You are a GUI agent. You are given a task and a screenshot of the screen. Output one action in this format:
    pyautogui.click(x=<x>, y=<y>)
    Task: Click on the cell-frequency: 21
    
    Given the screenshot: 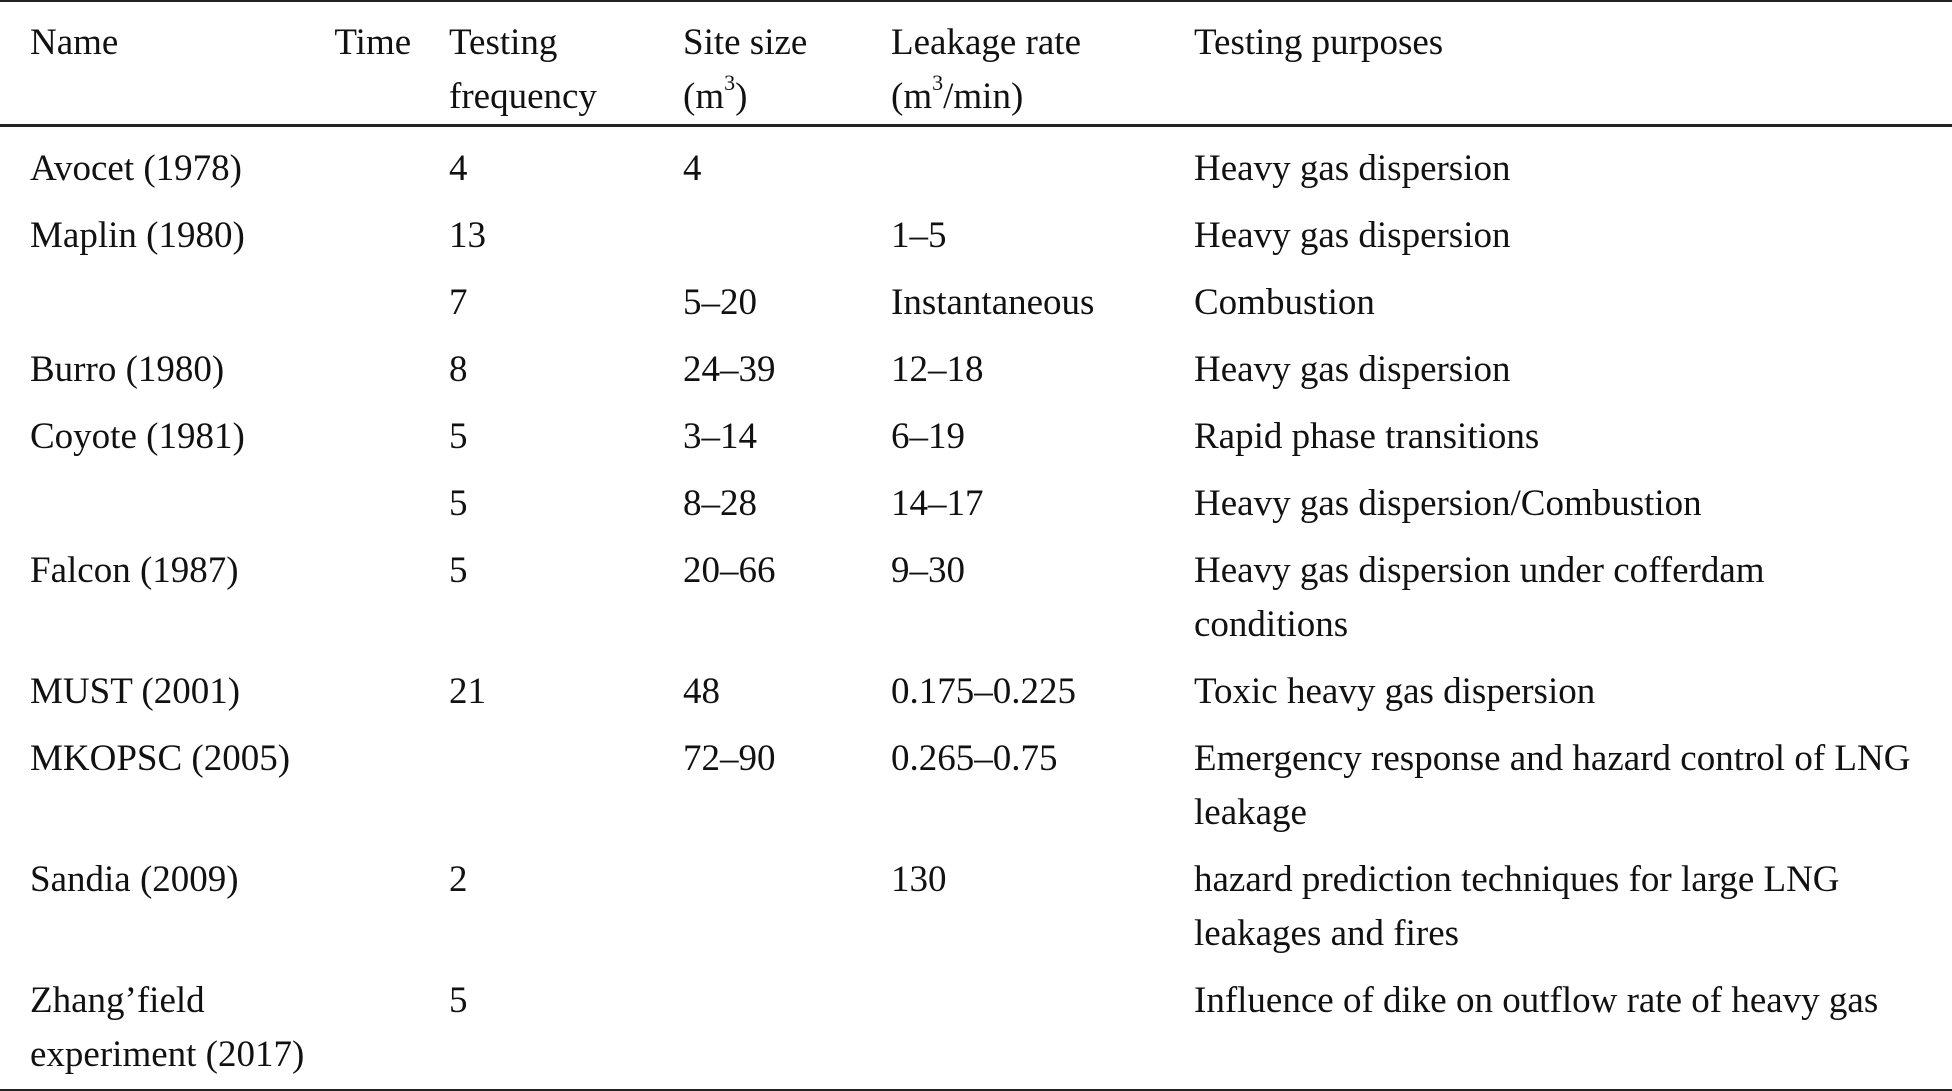 What is the action you would take?
    pyautogui.click(x=566, y=692)
    